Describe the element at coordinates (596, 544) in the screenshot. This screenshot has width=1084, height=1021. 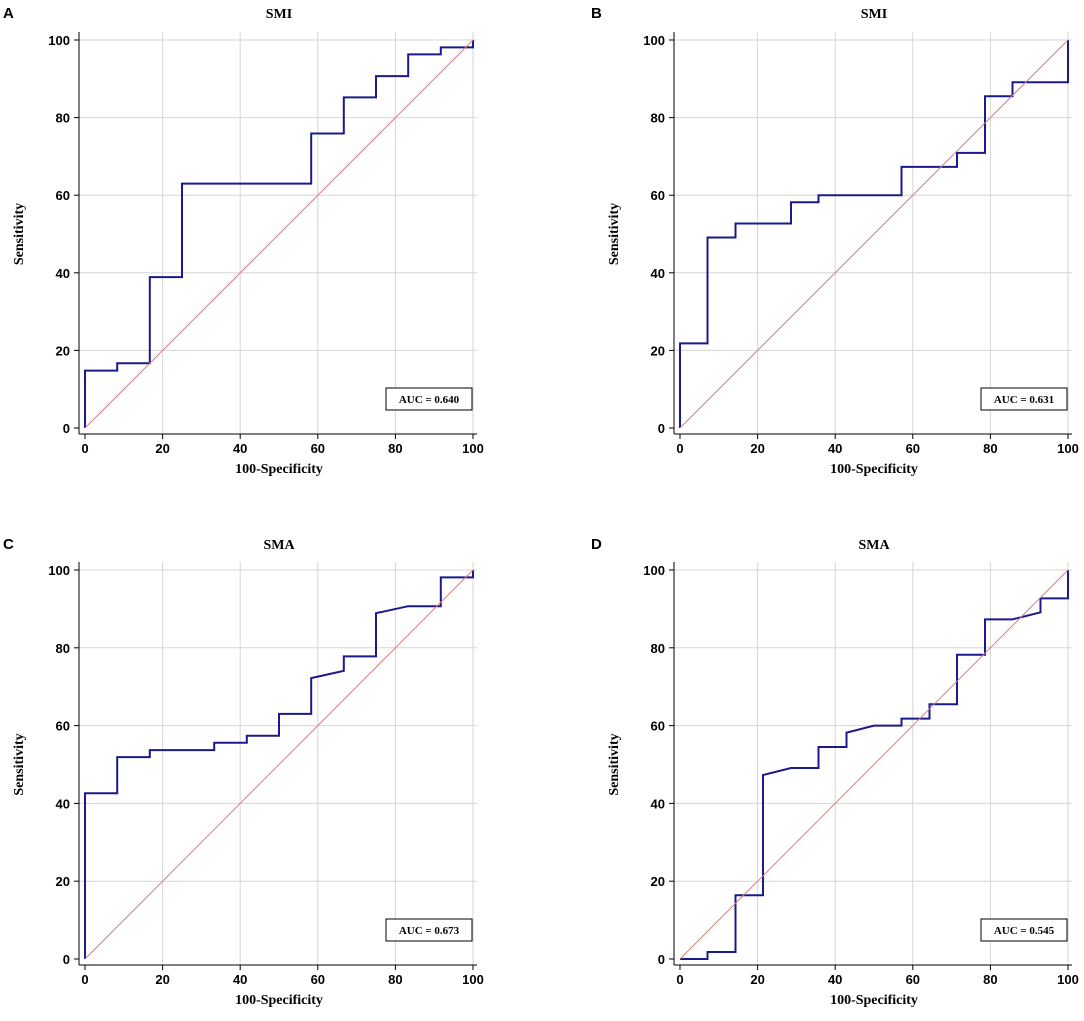
I see `panel-letter: D` at that location.